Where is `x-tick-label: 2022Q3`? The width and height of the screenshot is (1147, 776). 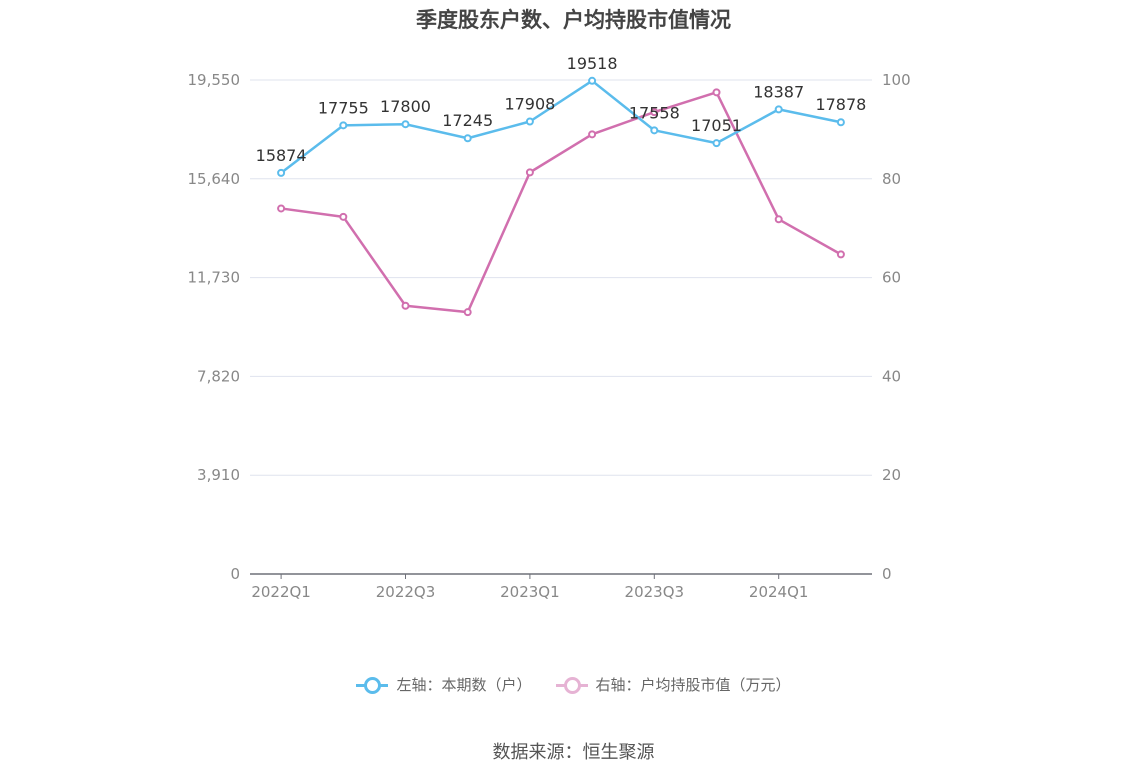 x-tick-label: 2022Q3 is located at coordinates (406, 592).